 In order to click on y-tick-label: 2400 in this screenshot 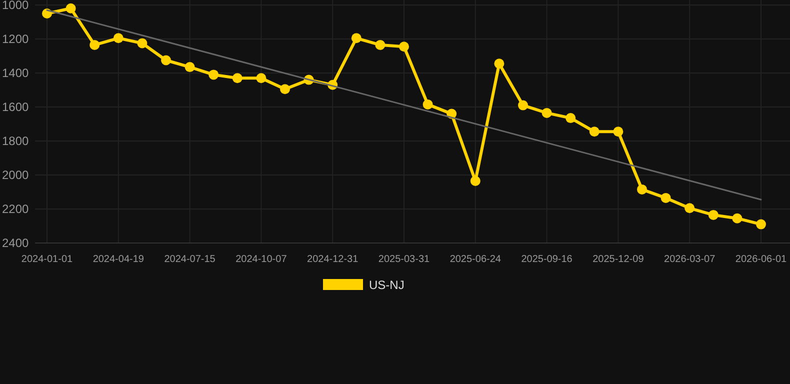, I will do `click(16, 243)`.